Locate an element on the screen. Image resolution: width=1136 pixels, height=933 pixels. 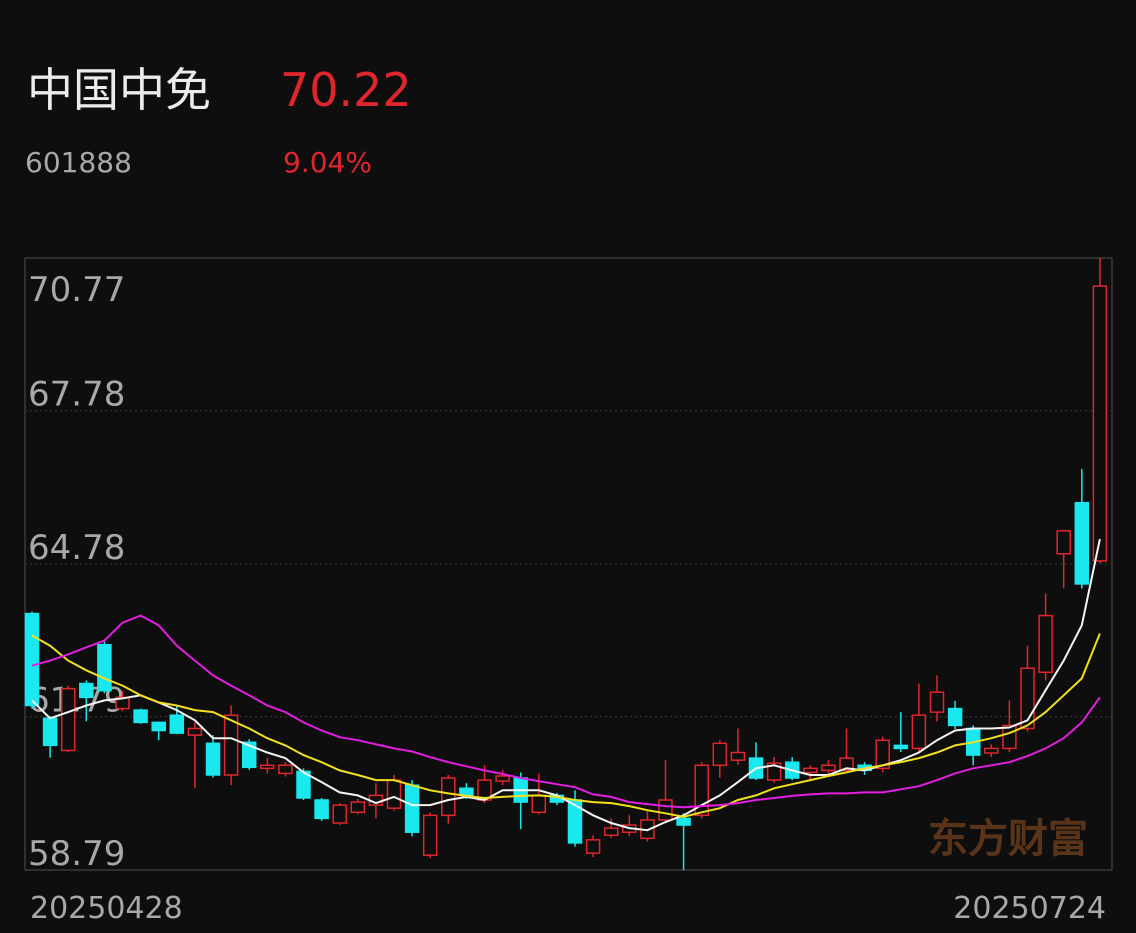
x-tick-label: 20250428 is located at coordinates (106, 908).